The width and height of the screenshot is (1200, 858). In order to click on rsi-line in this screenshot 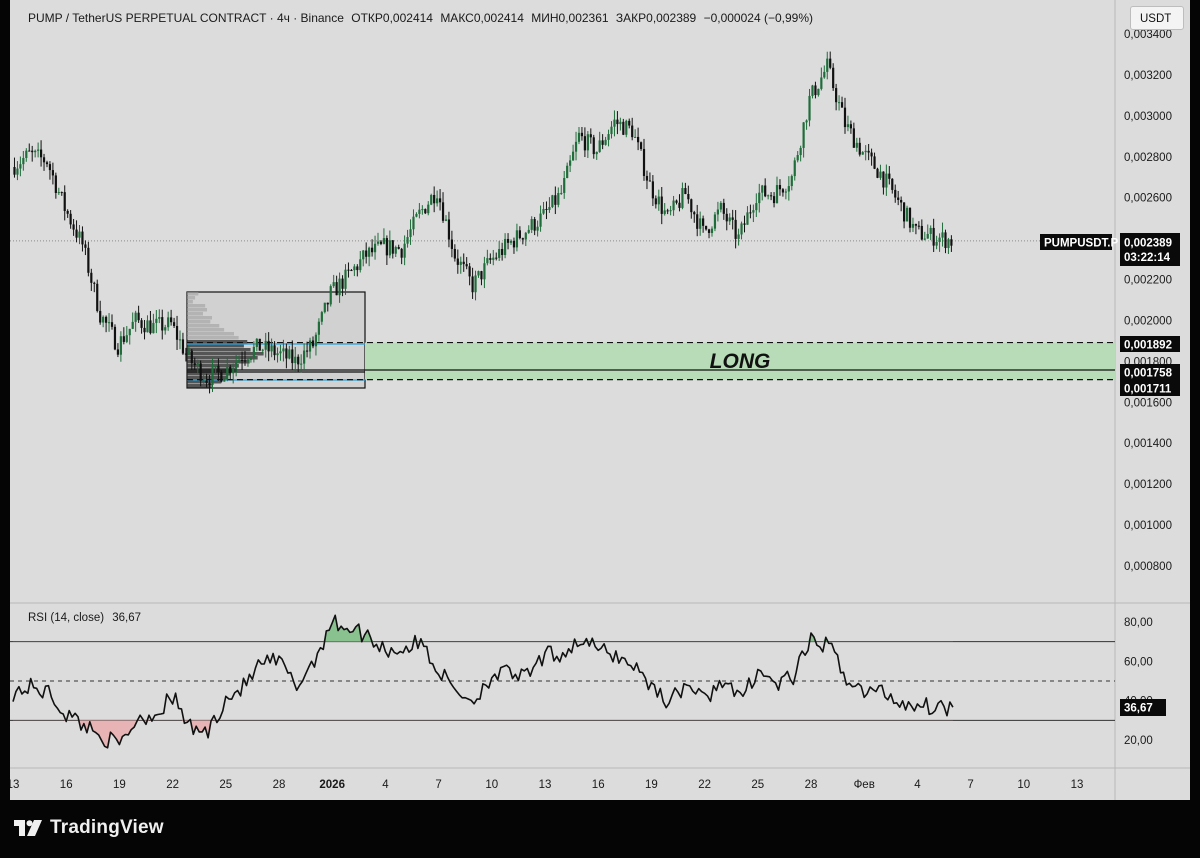, I will do `click(483, 681)`.